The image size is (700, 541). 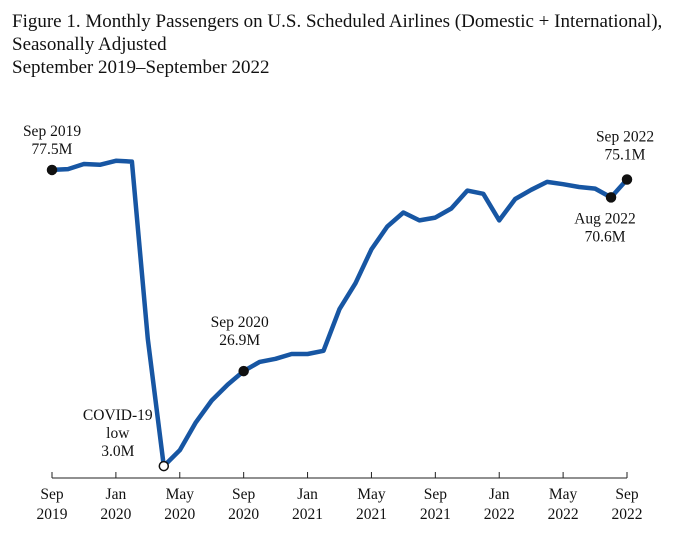 I want to click on marker-annotation-line: 77.5M, so click(x=52, y=149).